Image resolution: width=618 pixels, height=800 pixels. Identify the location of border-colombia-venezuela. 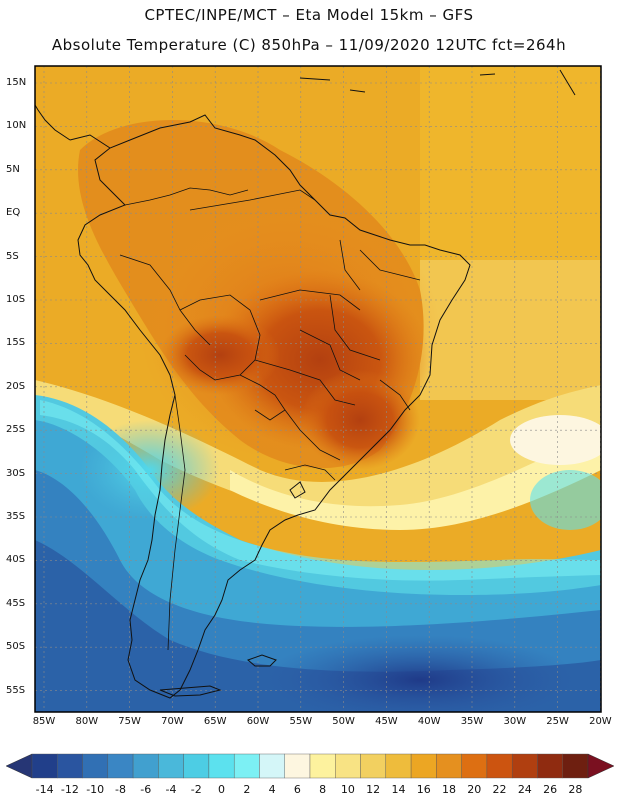
(186, 196).